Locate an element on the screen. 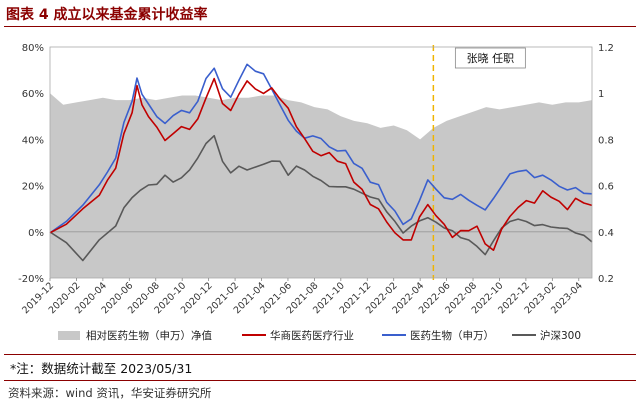 This screenshot has height=405, width=640. right-axis-tick-label: 1.2 is located at coordinates (606, 48).